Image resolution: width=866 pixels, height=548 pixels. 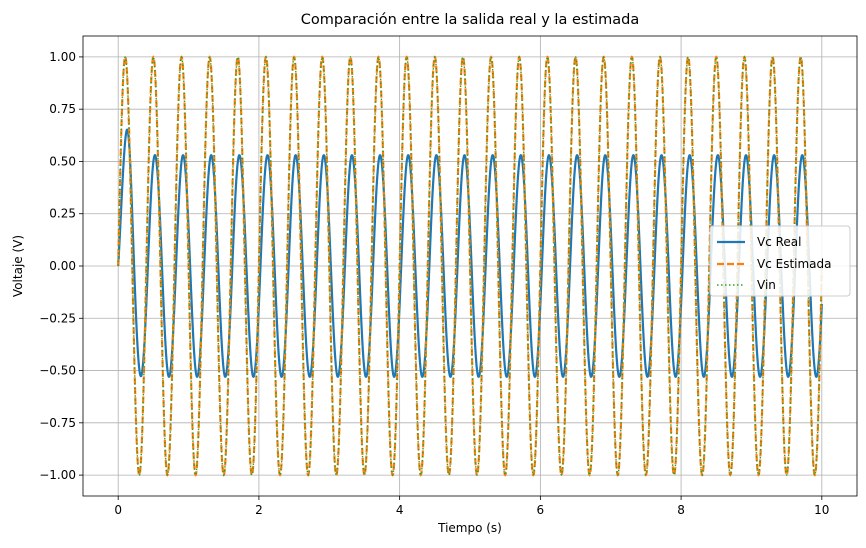 I want to click on y-tick-label: −1.00, so click(x=57, y=475).